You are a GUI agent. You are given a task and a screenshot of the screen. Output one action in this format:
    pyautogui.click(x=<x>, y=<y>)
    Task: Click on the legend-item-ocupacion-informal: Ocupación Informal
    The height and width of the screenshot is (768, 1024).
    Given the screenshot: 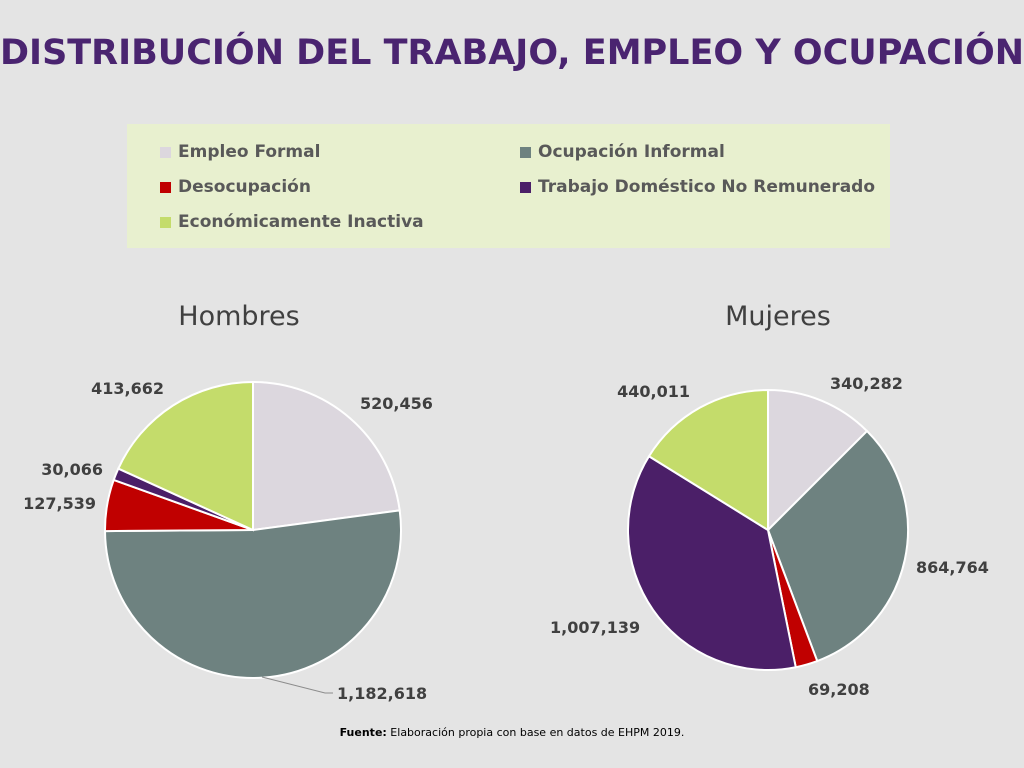 What is the action you would take?
    pyautogui.click(x=622, y=152)
    